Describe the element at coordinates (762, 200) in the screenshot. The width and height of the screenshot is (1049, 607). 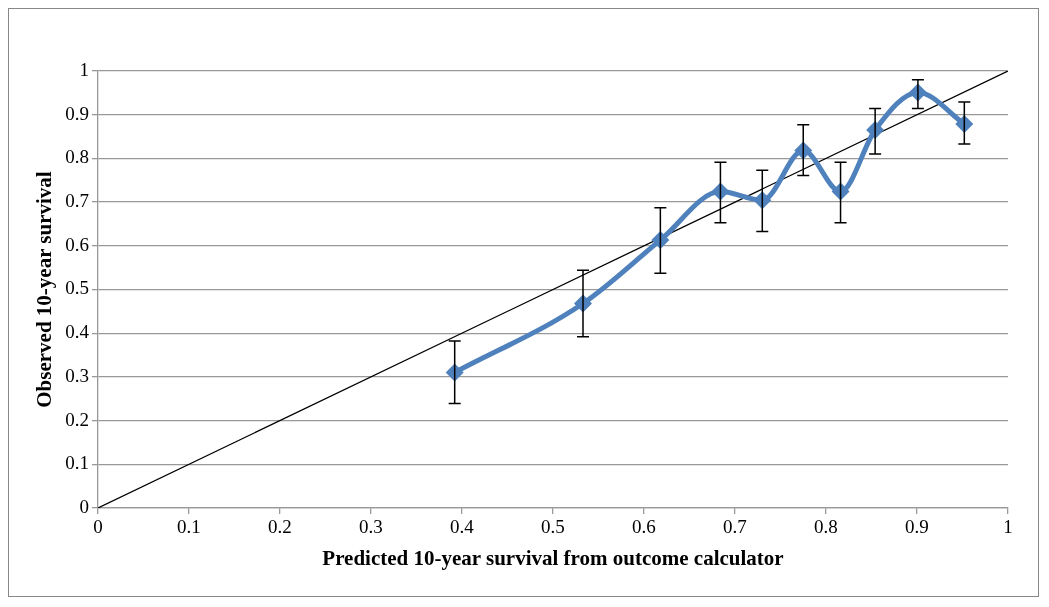
I see `point` at that location.